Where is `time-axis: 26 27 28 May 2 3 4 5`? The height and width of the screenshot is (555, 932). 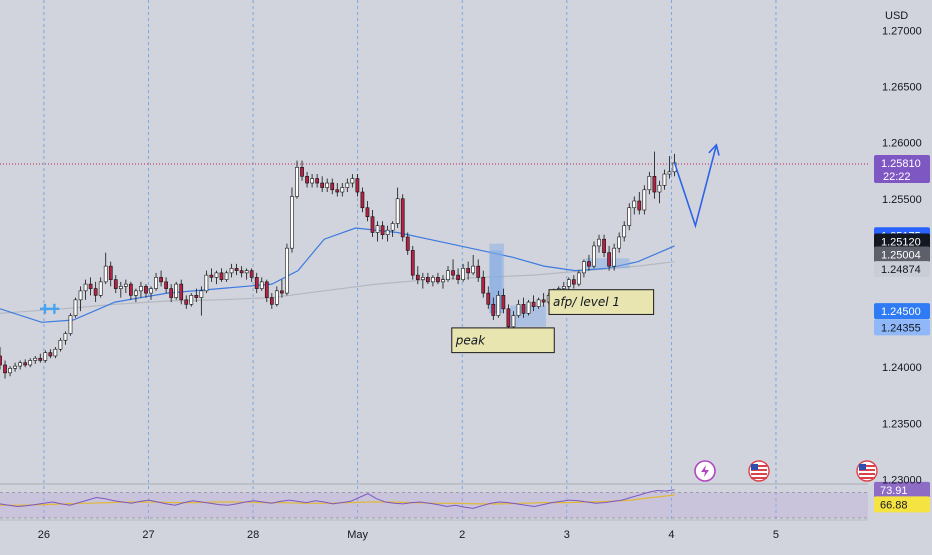
time-axis: 26 27 28 May 2 3 4 5 is located at coordinates (408, 535).